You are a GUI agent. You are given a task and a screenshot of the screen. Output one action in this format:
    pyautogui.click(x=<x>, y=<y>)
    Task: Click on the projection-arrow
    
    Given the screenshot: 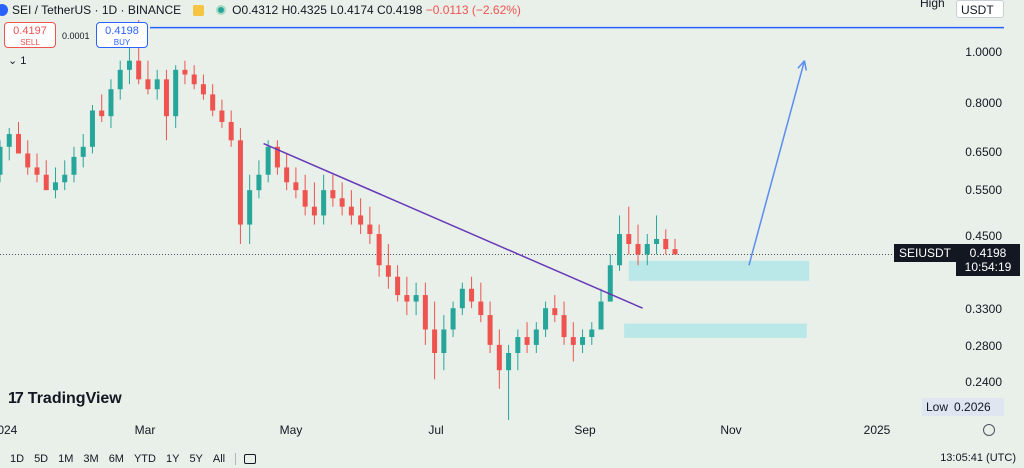 What is the action you would take?
    pyautogui.click(x=778, y=163)
    